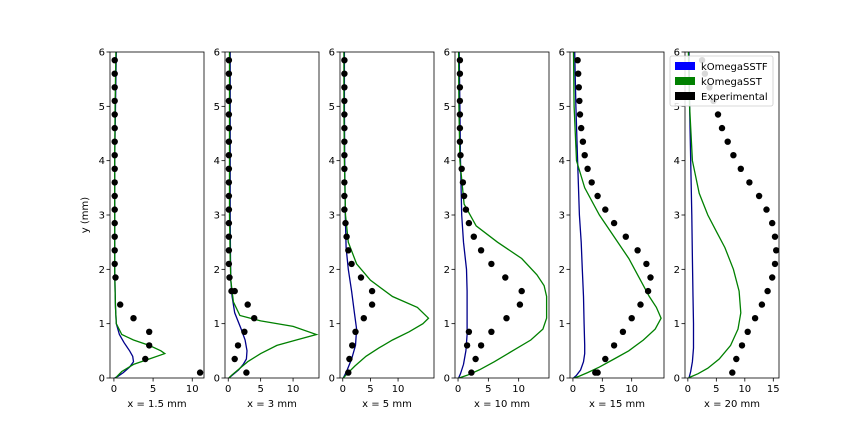  Describe the element at coordinates (153, 389) in the screenshot. I see `x-tick-label: 5` at that location.